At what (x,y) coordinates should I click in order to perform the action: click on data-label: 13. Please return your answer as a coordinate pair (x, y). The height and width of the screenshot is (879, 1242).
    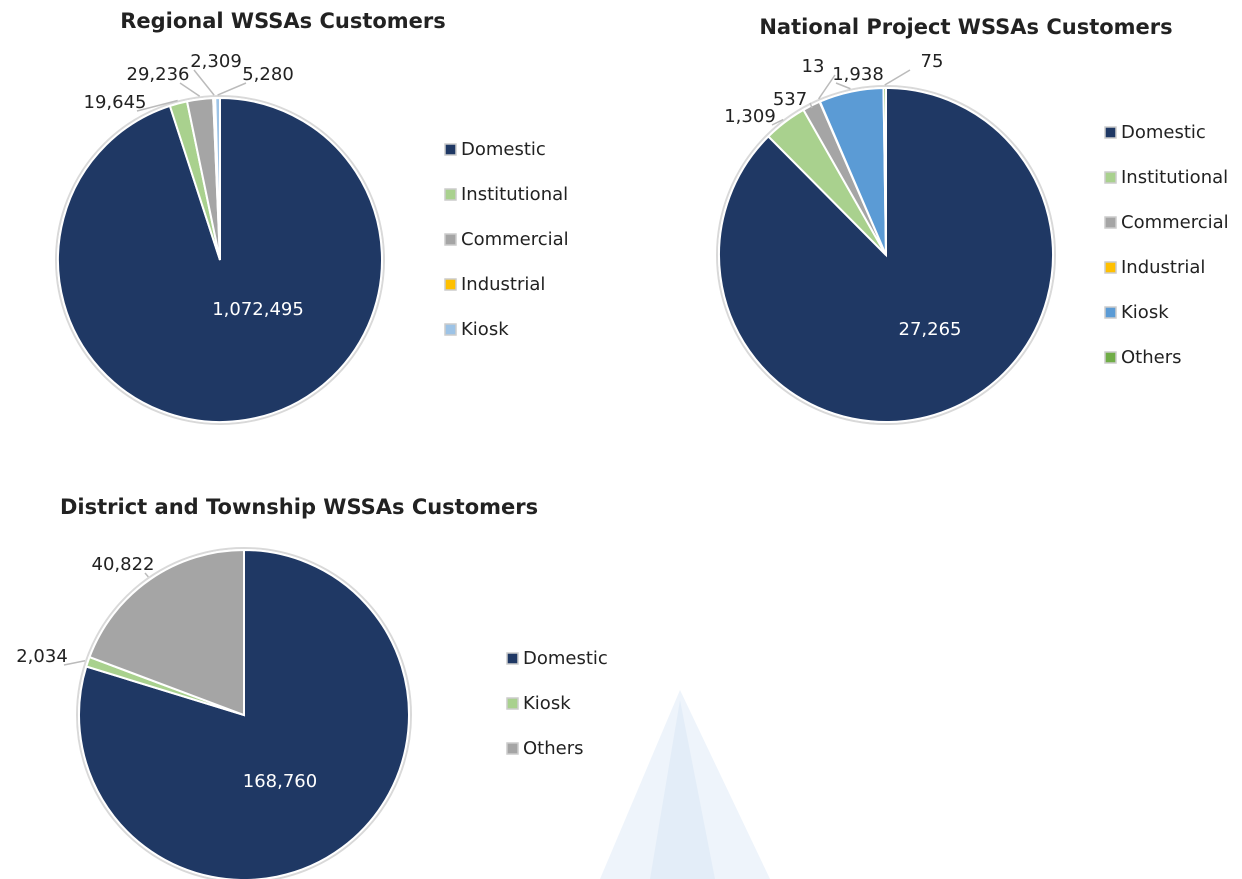
    Looking at the image, I should click on (813, 66).